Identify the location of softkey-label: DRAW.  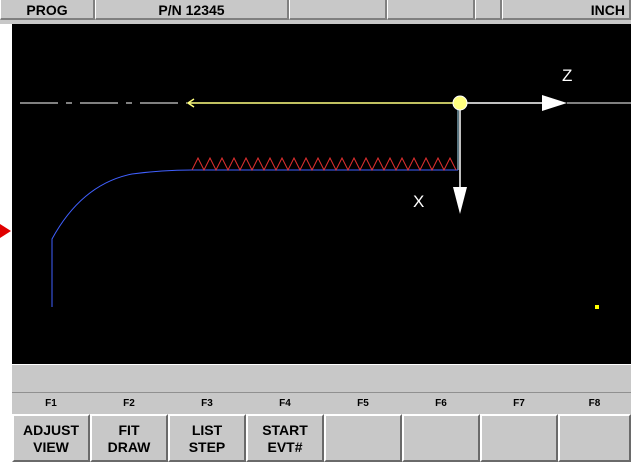
(129, 447).